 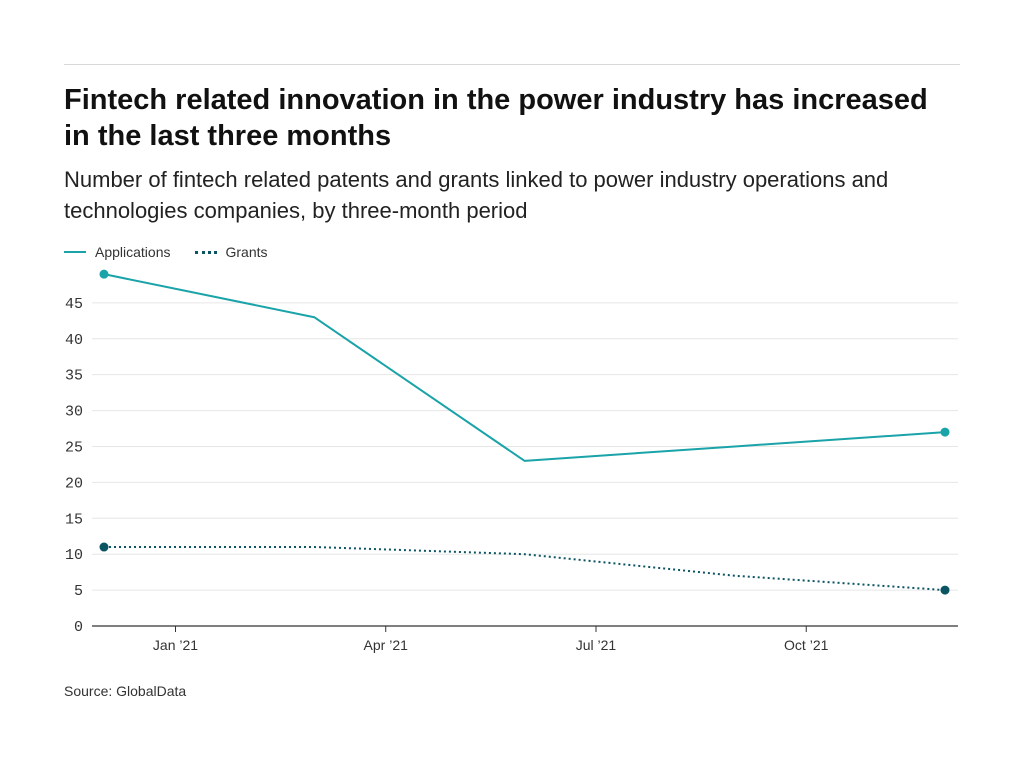 I want to click on y-tick-label: 10, so click(x=74, y=555).